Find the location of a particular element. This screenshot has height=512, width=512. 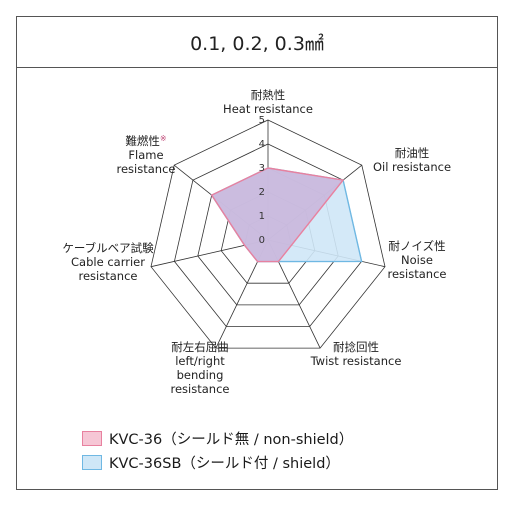

page-title: 0.1, 0.2, 0.3㎟ is located at coordinates (257, 42).